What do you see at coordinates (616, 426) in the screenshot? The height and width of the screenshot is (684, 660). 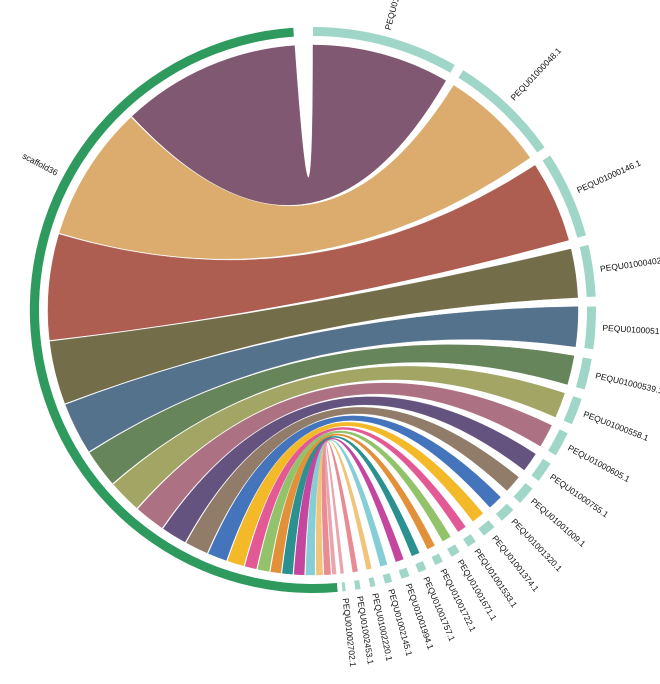 I see `segment-label-pequ01000558-1: PEQU01000558.1` at bounding box center [616, 426].